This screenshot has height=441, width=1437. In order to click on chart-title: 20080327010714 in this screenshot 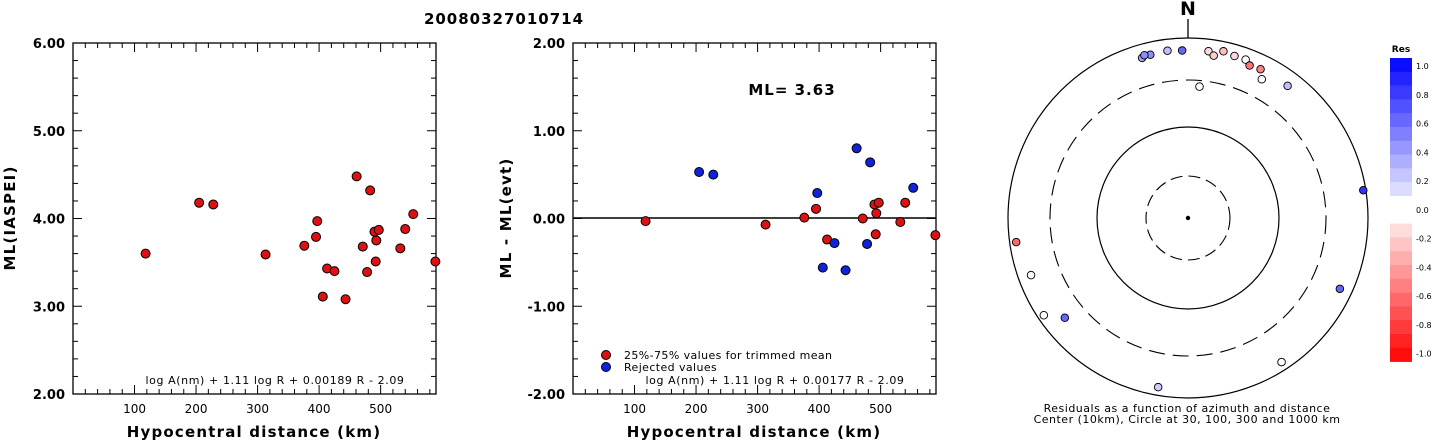, I will do `click(504, 19)`.